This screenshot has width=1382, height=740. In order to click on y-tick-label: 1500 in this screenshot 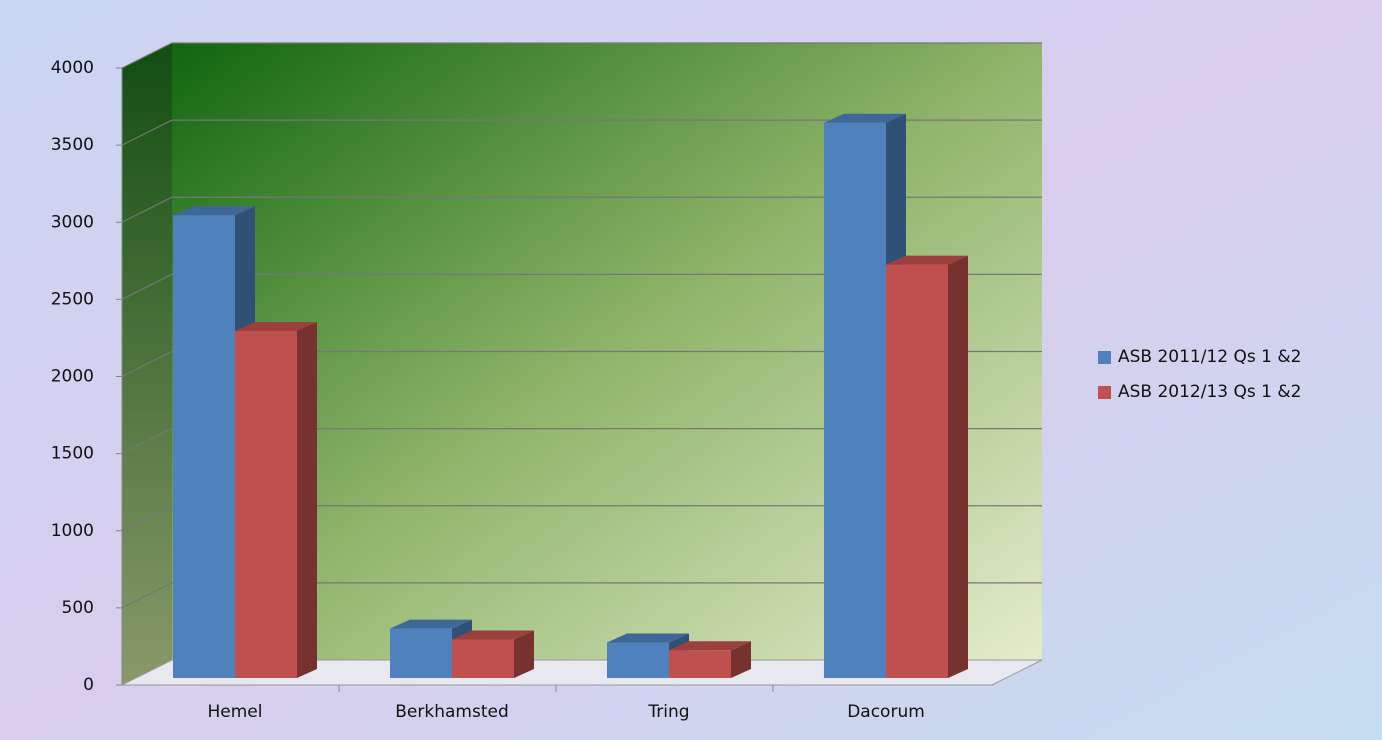, I will do `click(72, 454)`.